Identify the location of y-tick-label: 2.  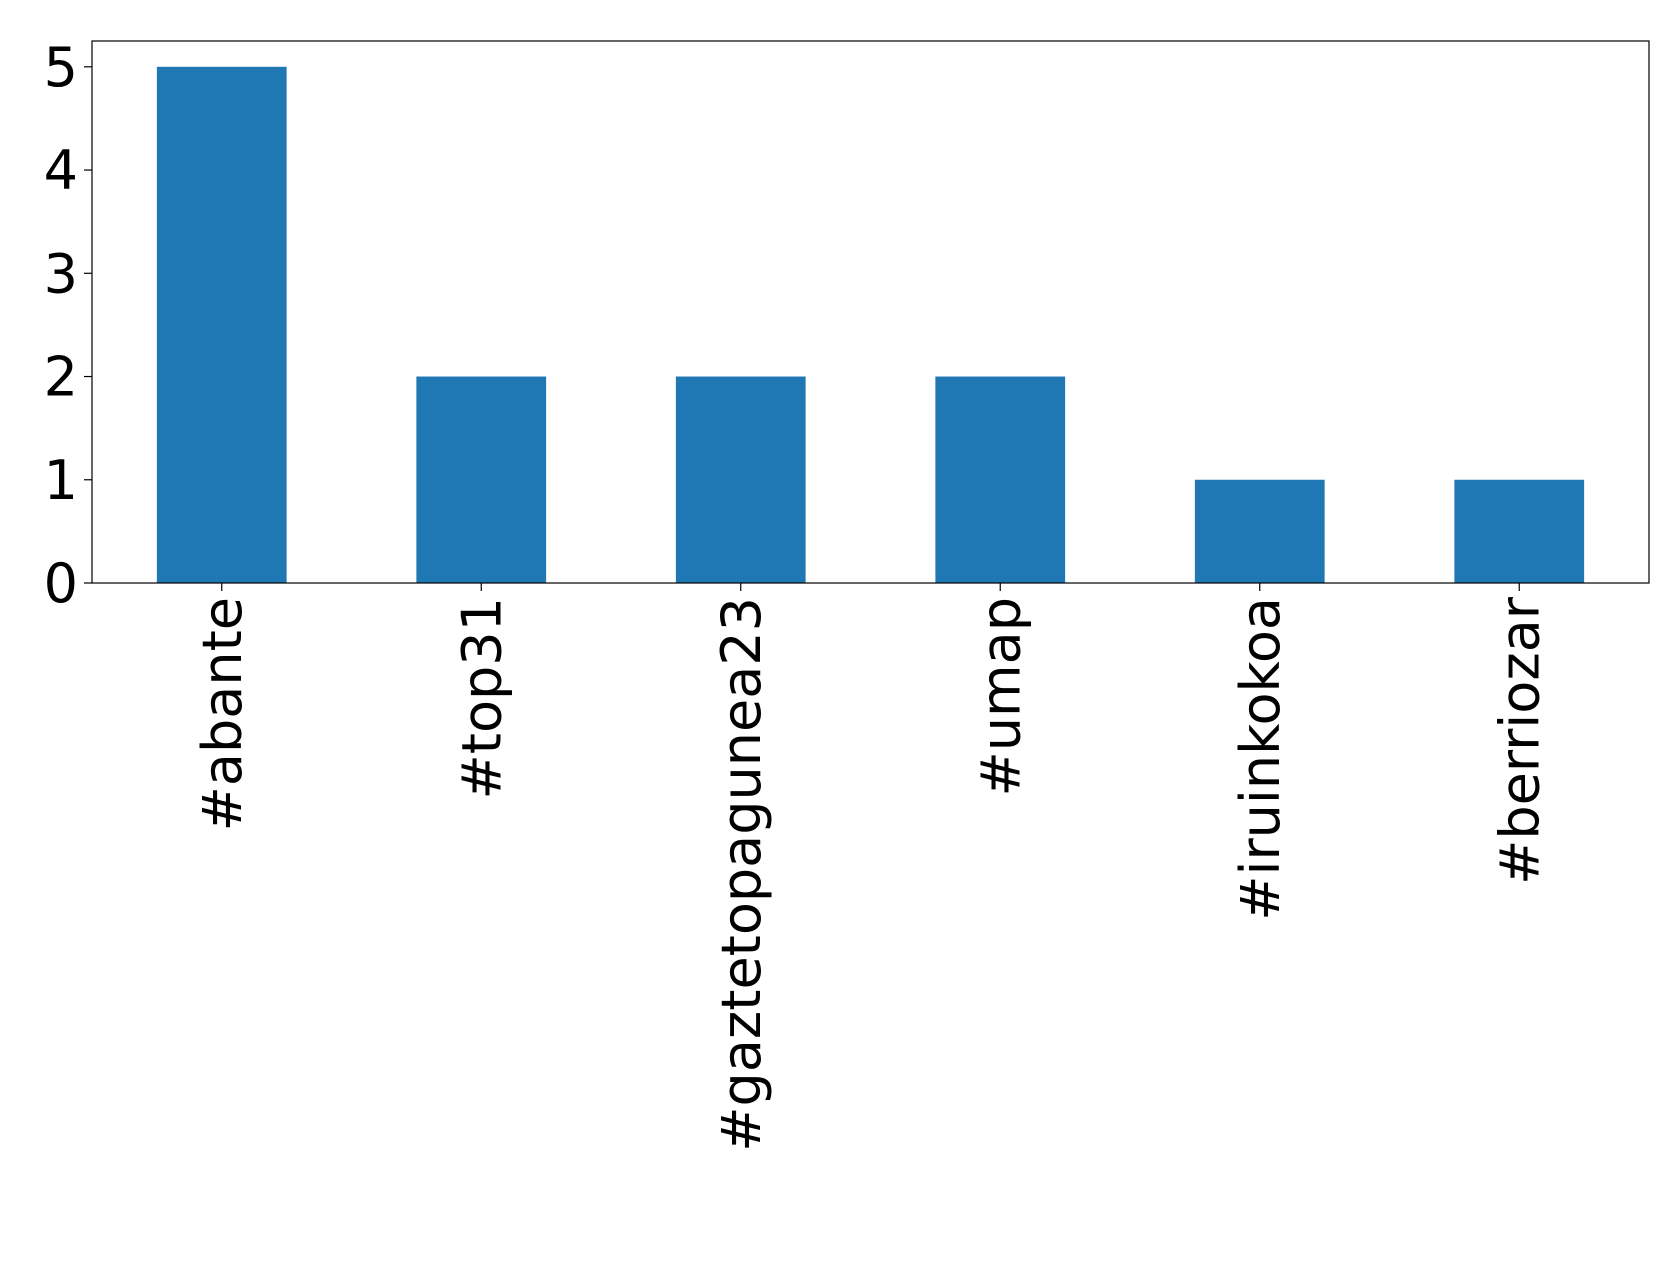
(61, 377).